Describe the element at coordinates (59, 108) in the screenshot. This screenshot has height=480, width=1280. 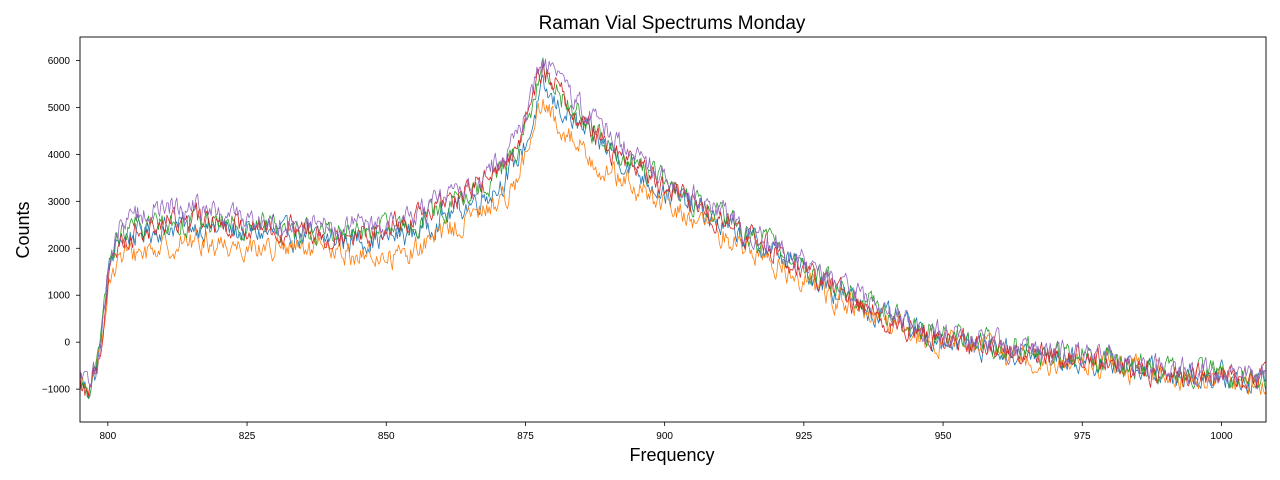
I see `y-tick-label: 5000` at that location.